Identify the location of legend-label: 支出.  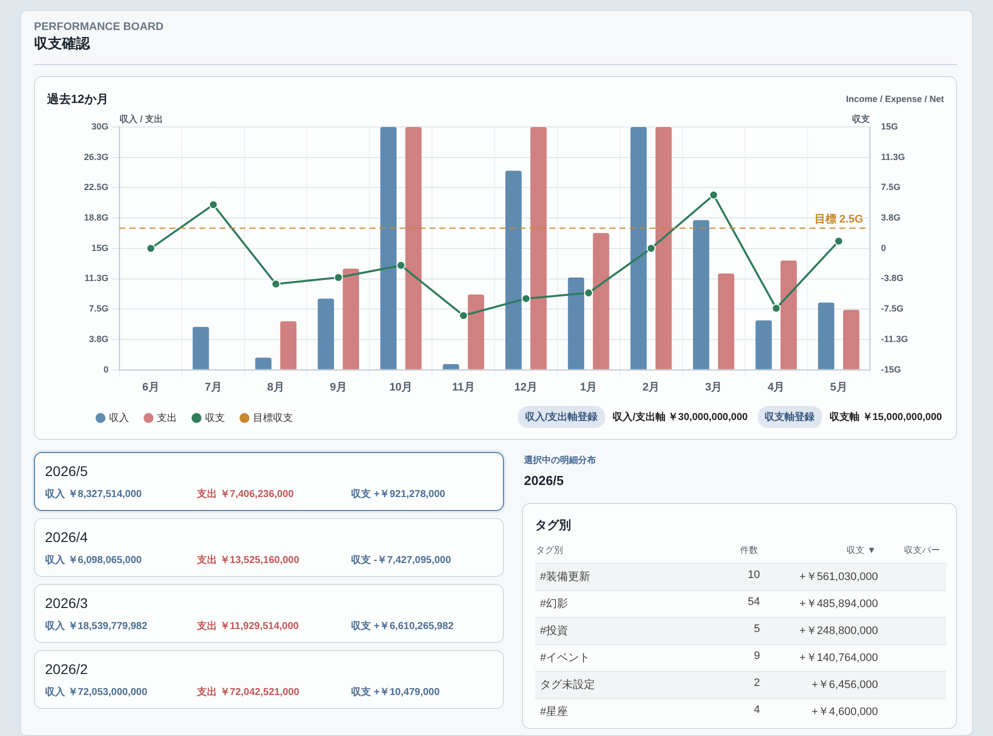
(167, 418).